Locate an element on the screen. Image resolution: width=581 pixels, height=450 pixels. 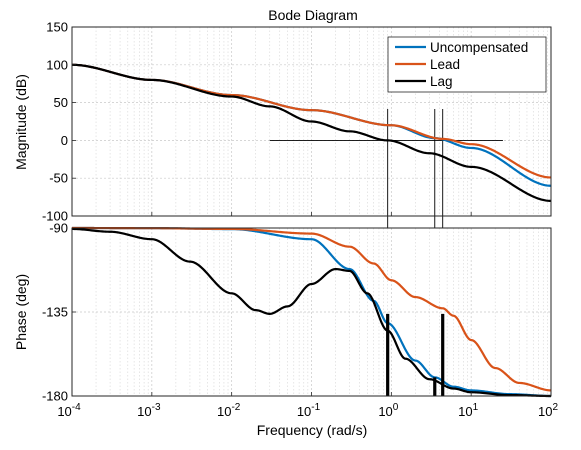
magnitude-y-tick-label: 50 is located at coordinates (61, 102).